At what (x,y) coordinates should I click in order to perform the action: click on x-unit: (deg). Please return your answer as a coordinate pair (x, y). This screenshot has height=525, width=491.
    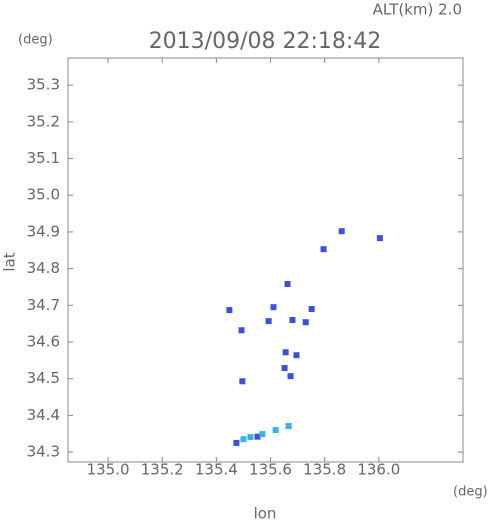
    Looking at the image, I should click on (470, 492).